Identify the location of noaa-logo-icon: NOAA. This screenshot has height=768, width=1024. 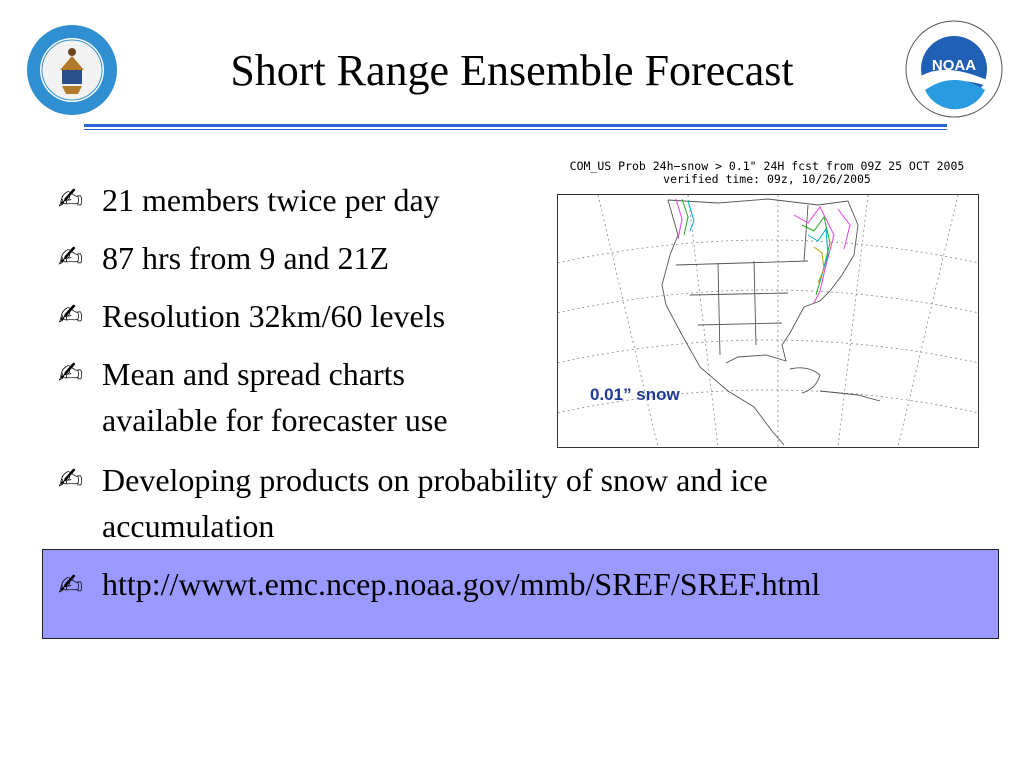
(954, 69).